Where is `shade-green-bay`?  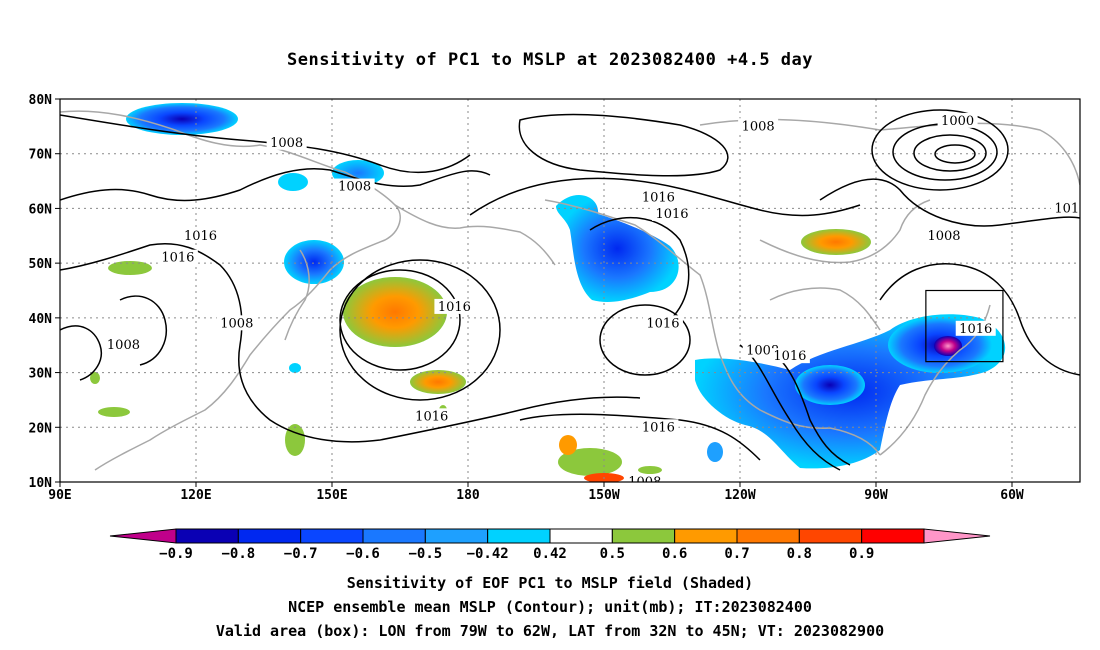 shade-green-bay is located at coordinates (95, 378).